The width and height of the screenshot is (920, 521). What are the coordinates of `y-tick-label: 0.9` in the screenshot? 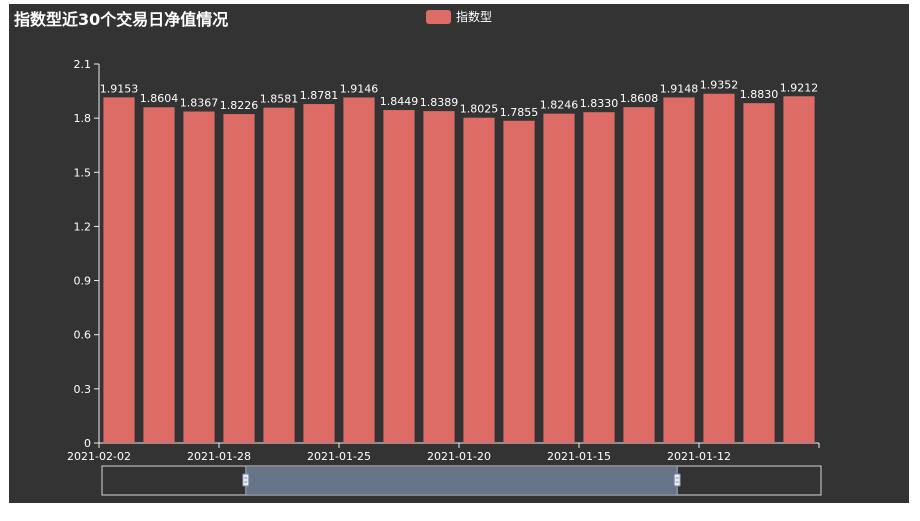 It's located at (83, 281).